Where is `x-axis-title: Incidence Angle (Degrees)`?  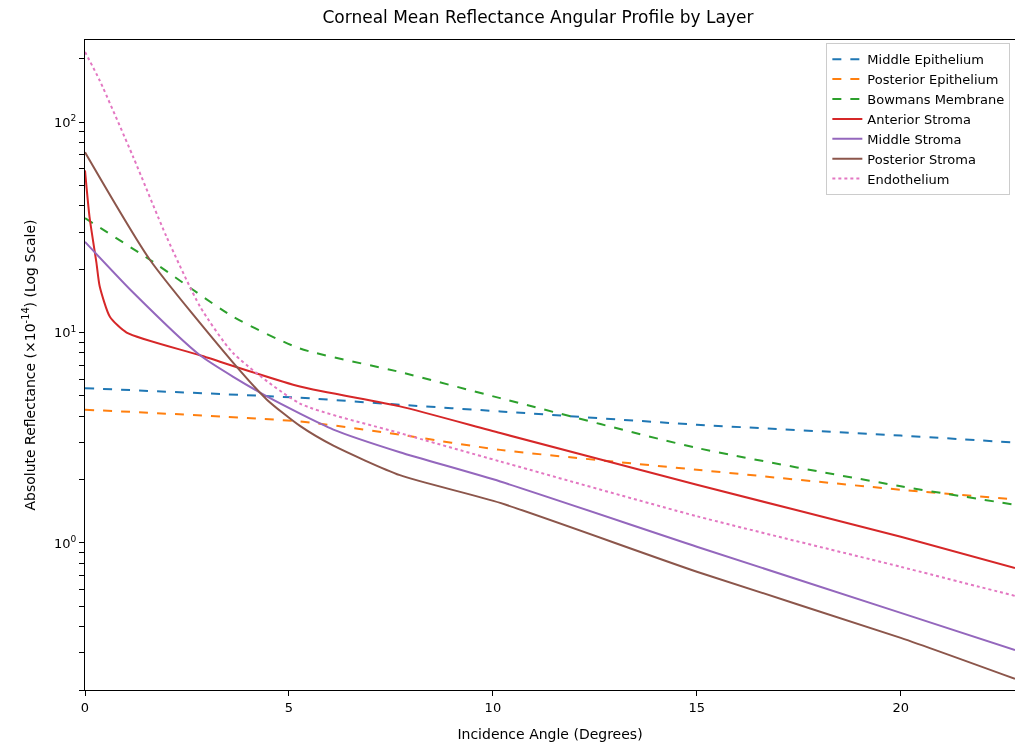
x-axis-title: Incidence Angle (Degrees) is located at coordinates (550, 733).